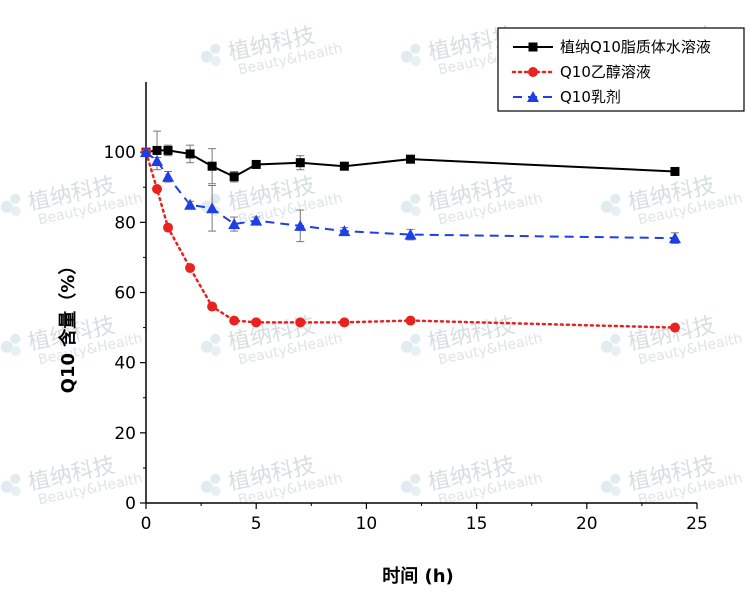 The image size is (752, 598). Describe the element at coordinates (68, 325) in the screenshot. I see `y-axis-title: Q10 含量（%）` at that location.